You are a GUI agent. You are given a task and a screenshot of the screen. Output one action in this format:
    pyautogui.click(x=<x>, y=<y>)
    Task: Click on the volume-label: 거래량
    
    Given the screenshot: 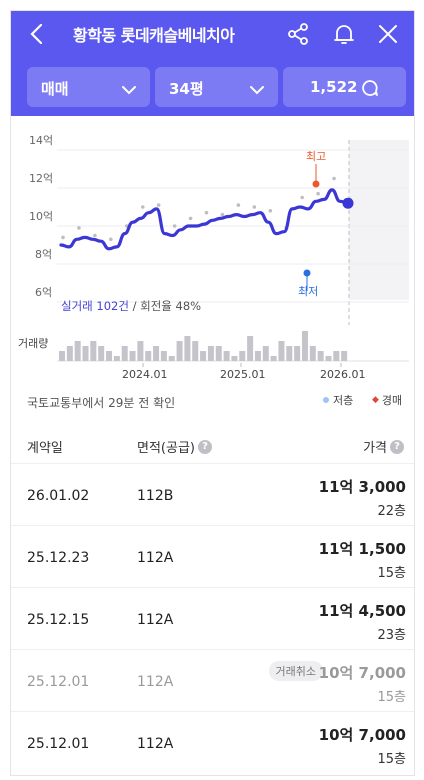 What is the action you would take?
    pyautogui.click(x=33, y=343)
    